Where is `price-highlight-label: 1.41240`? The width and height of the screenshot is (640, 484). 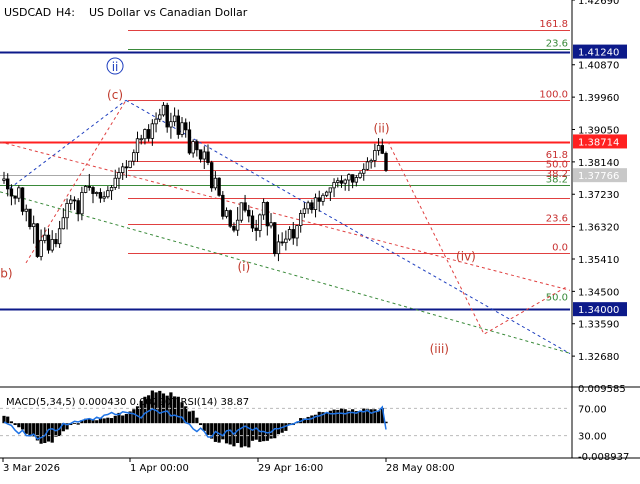
price-highlight-label: 1.41240 is located at coordinates (598, 53).